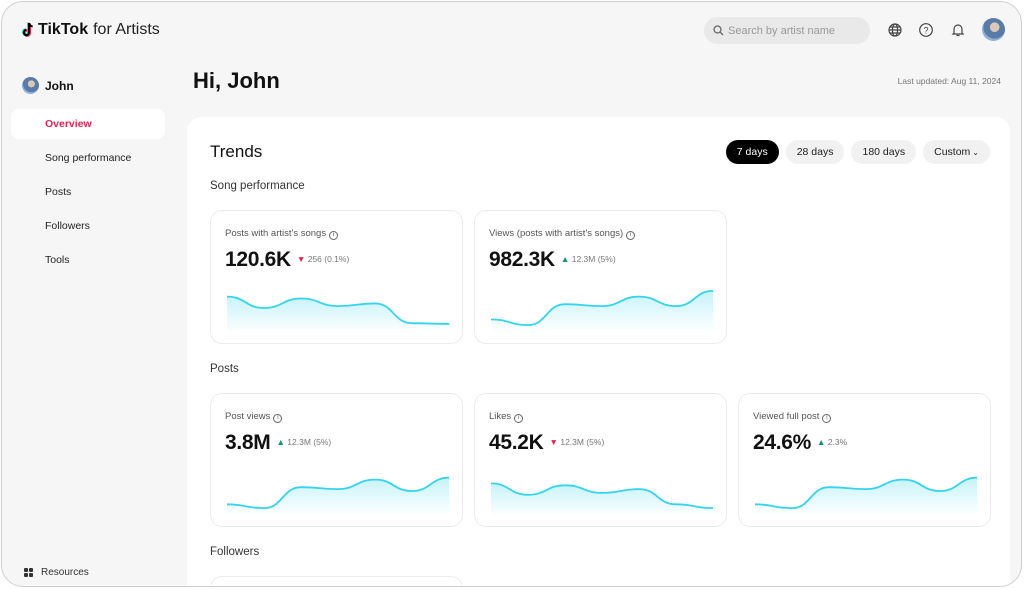 This screenshot has height=589, width=1024. What do you see at coordinates (224, 369) in the screenshot?
I see `section-title: Posts` at bounding box center [224, 369].